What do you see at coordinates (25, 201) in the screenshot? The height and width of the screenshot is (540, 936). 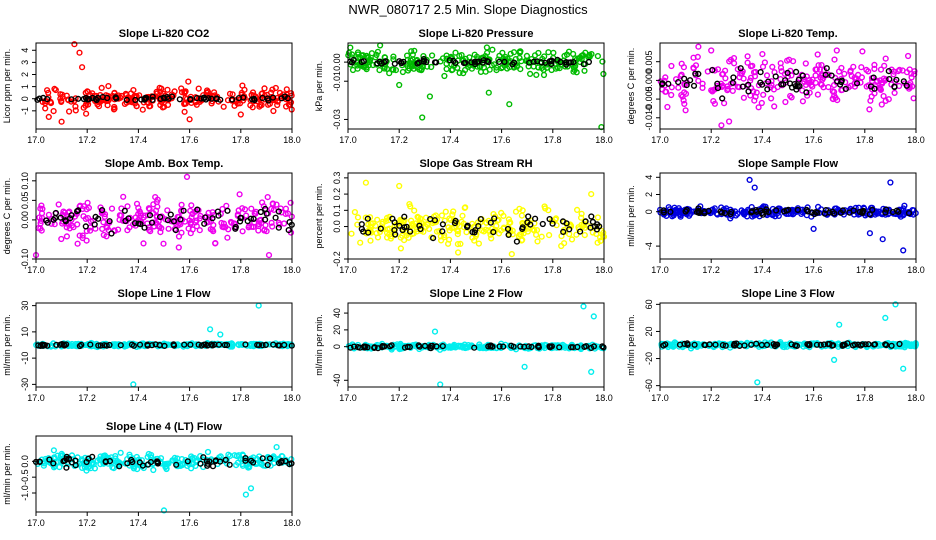 I see `y-tick-label: 0.05` at bounding box center [25, 201].